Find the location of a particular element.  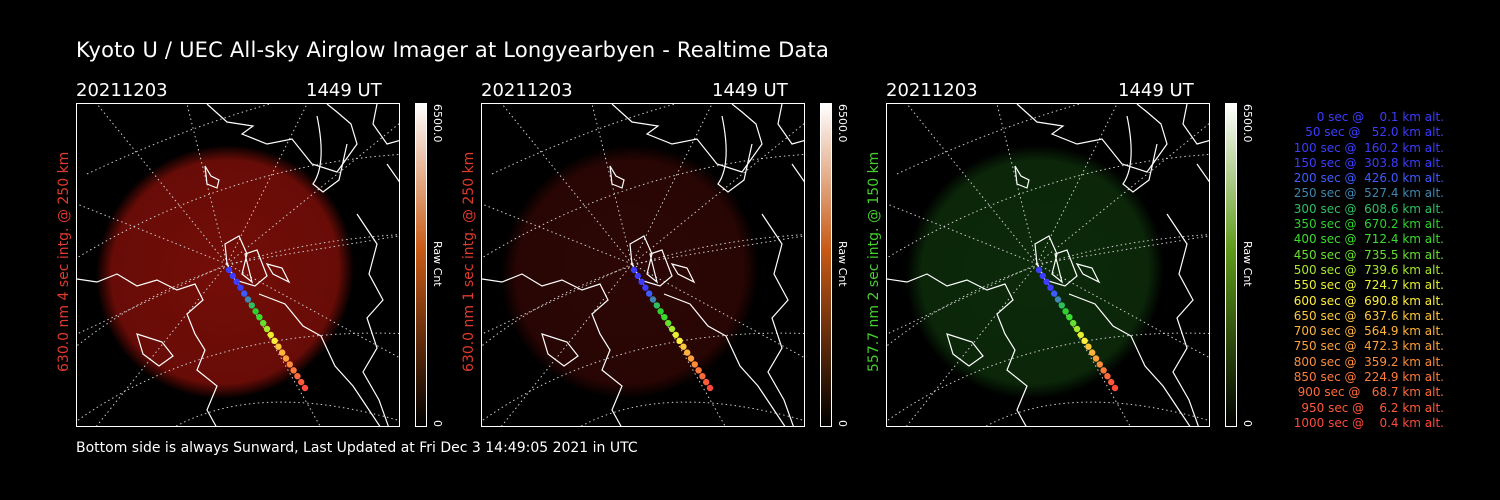

legend-entry: 850 sec @ 224.9 km alt. is located at coordinates (1368, 377).